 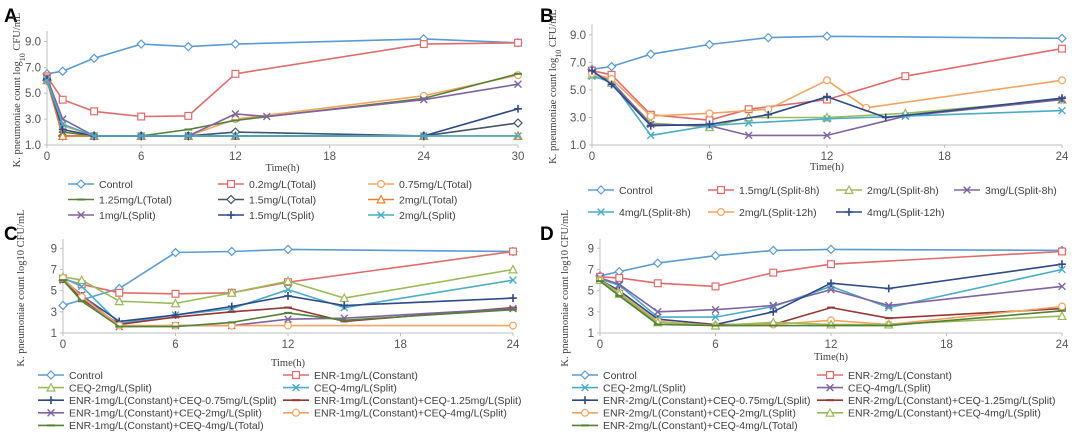 I want to click on x-tick-label: 6, so click(x=709, y=157).